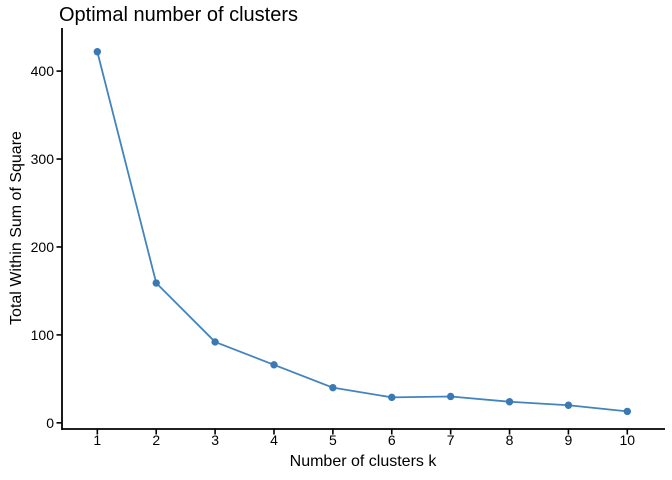 The height and width of the screenshot is (480, 672). Describe the element at coordinates (333, 440) in the screenshot. I see `x-axis-tick-label: 5` at that location.